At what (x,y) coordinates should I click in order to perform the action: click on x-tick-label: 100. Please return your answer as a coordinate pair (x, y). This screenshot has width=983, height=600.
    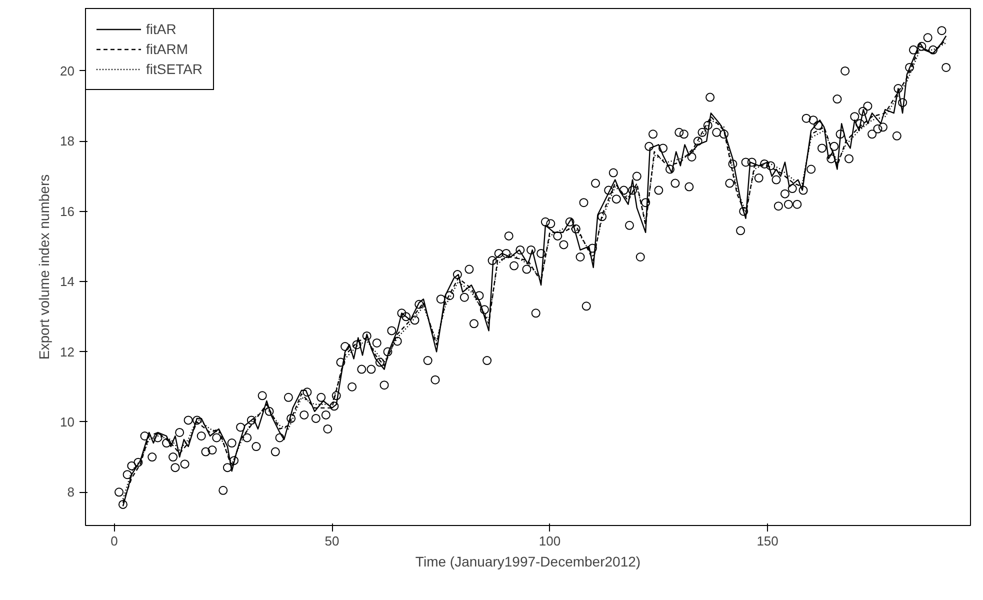
    Looking at the image, I should click on (549, 541).